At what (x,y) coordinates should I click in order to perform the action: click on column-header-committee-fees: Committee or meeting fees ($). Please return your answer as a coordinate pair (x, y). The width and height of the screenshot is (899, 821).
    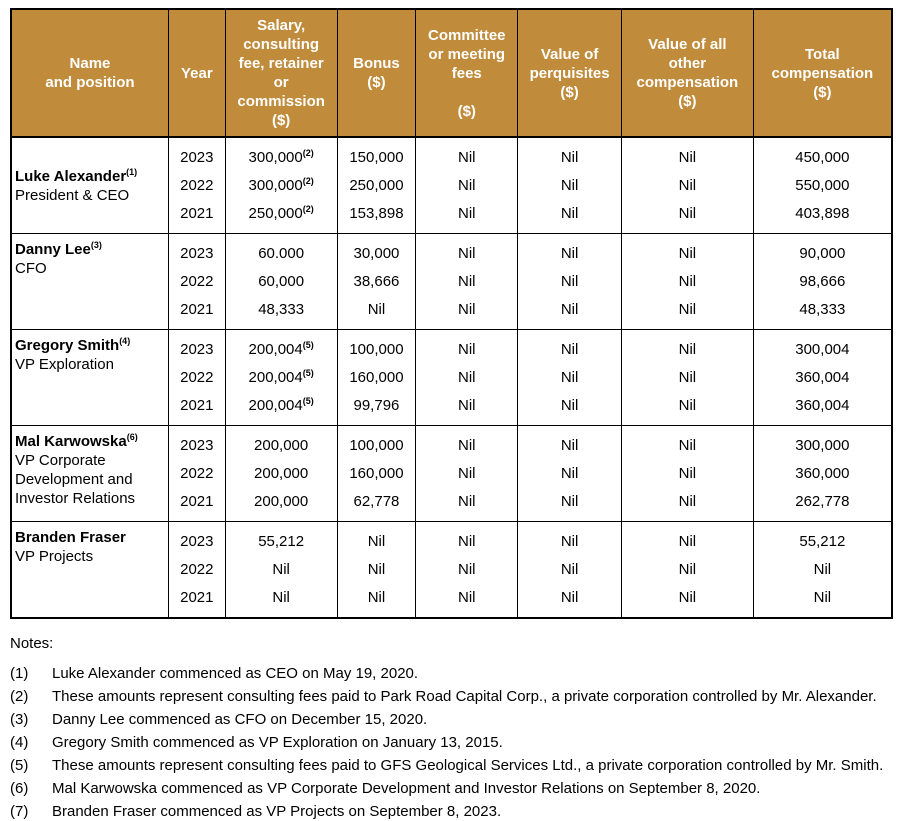
    Looking at the image, I should click on (467, 73).